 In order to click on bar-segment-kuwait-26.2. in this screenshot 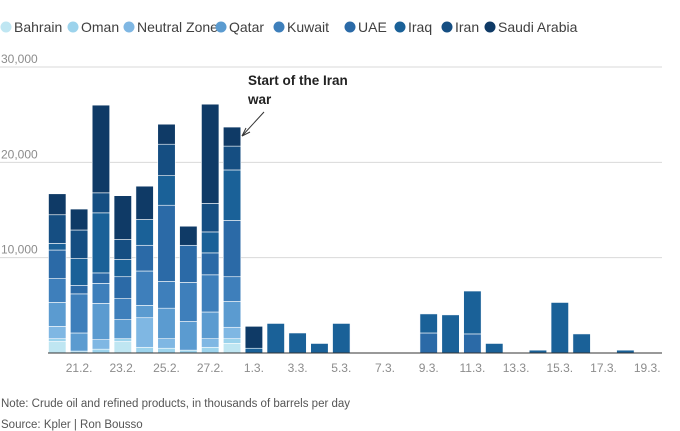, I will do `click(188, 302)`.